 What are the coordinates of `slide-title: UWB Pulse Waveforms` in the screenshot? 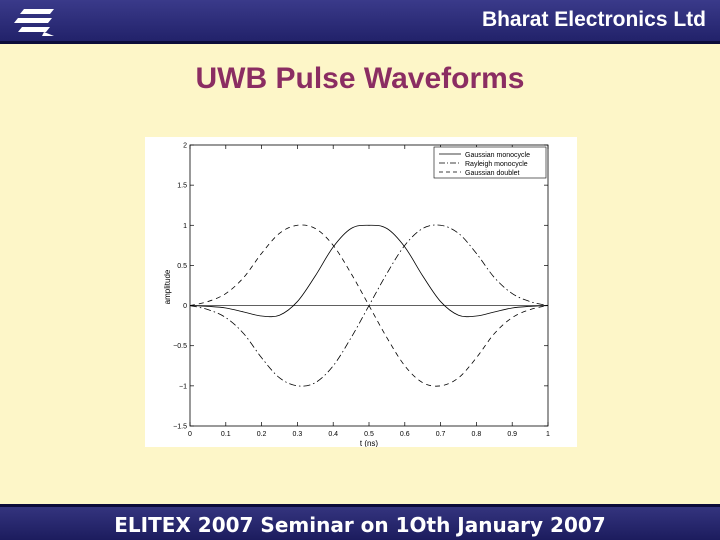 It's located at (360, 78).